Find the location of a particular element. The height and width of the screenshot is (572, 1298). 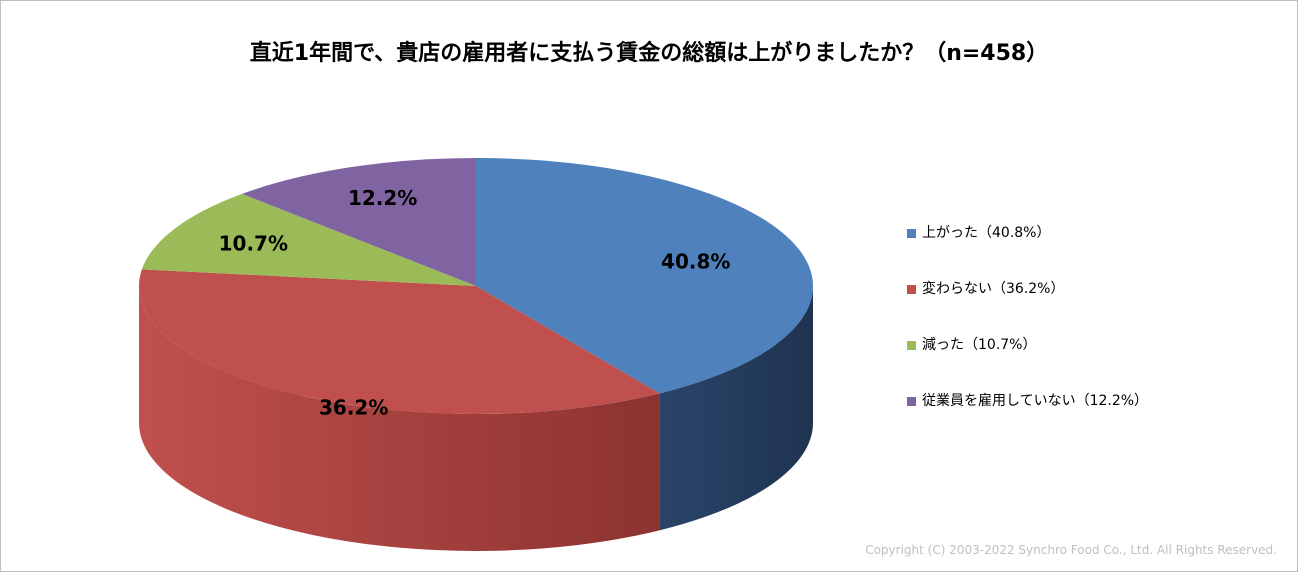

slice-4-data-label: 12.2% is located at coordinates (382, 198).